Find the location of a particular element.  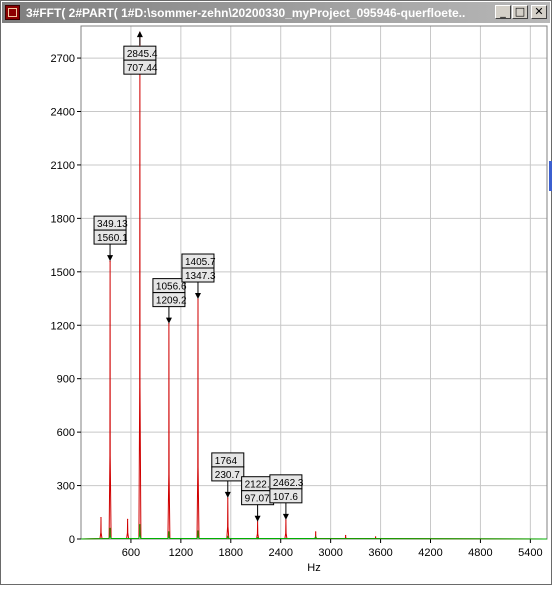

x-tick-label: 600 is located at coordinates (131, 553).